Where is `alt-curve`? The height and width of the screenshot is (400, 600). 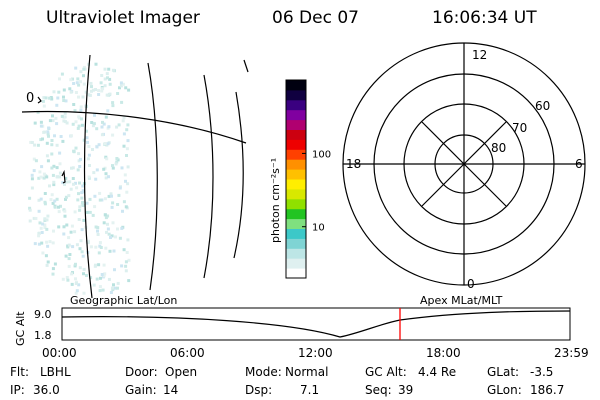 alt-curve is located at coordinates (316, 324).